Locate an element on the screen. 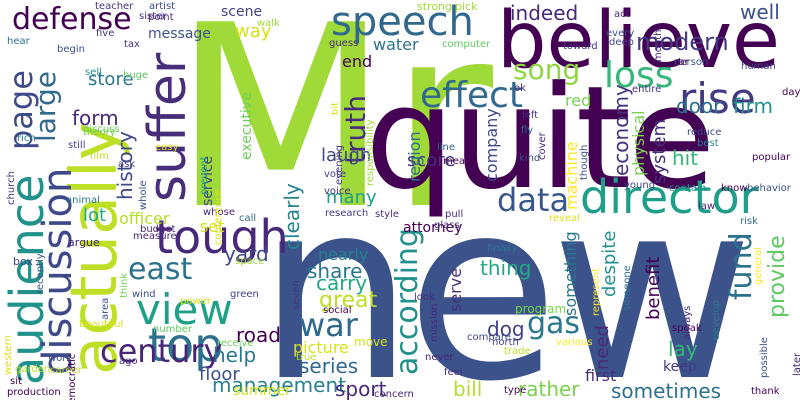 This screenshot has width=800, height=400. word-score: score is located at coordinates (431, 160).